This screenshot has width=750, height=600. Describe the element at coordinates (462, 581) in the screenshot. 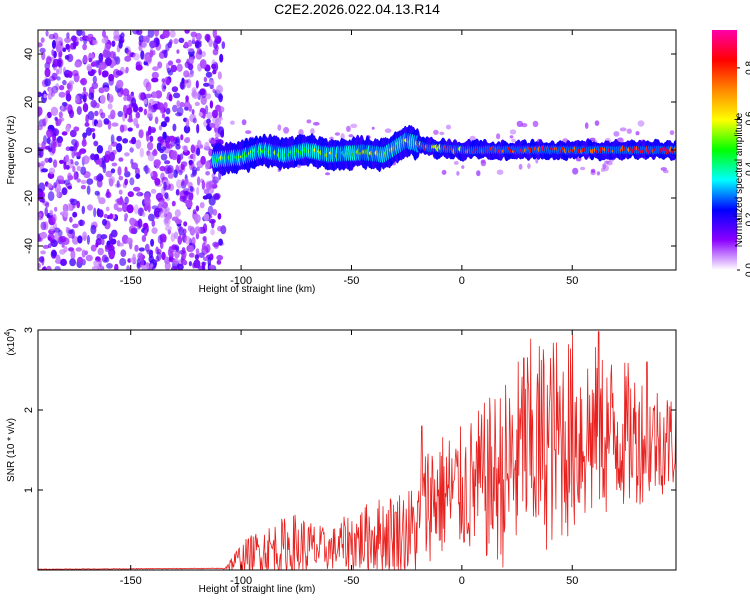

I see `snr-x-tick-label: 0` at that location.